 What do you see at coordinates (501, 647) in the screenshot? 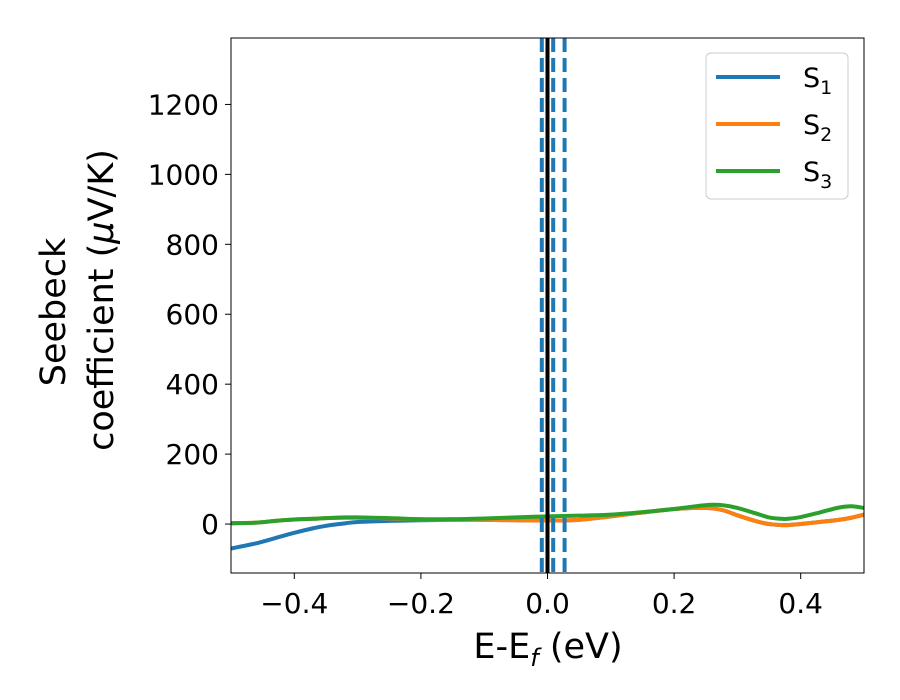
I see `x-axis-label-main: E-E` at bounding box center [501, 647].